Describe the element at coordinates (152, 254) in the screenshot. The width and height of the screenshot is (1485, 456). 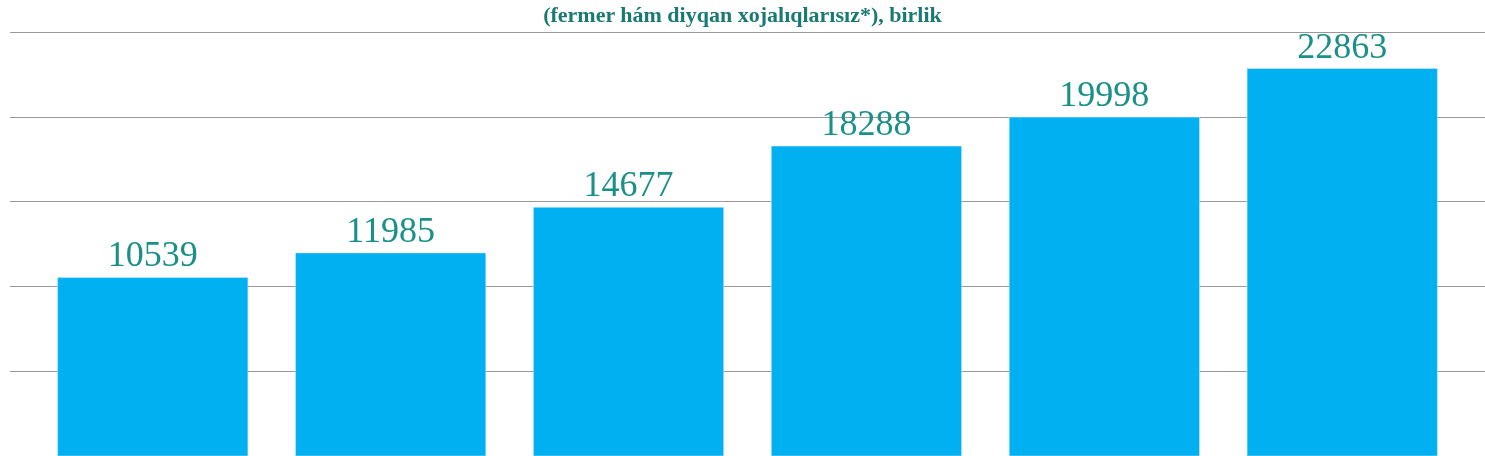
I see `data-label: 10539` at that location.